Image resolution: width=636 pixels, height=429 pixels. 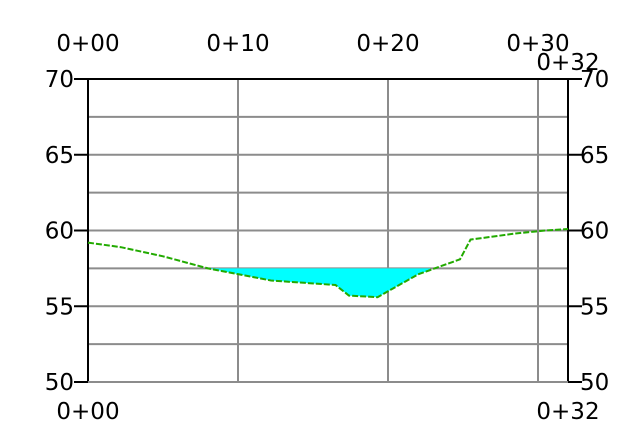 I want to click on water-fill-layer, so click(x=319, y=283).